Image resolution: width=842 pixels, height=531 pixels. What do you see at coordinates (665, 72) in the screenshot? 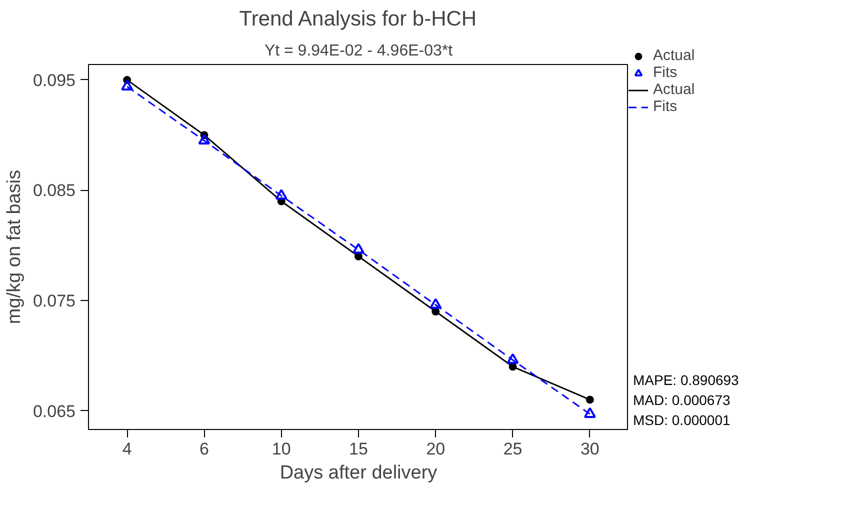
I see `legend-label: Fits` at bounding box center [665, 72].